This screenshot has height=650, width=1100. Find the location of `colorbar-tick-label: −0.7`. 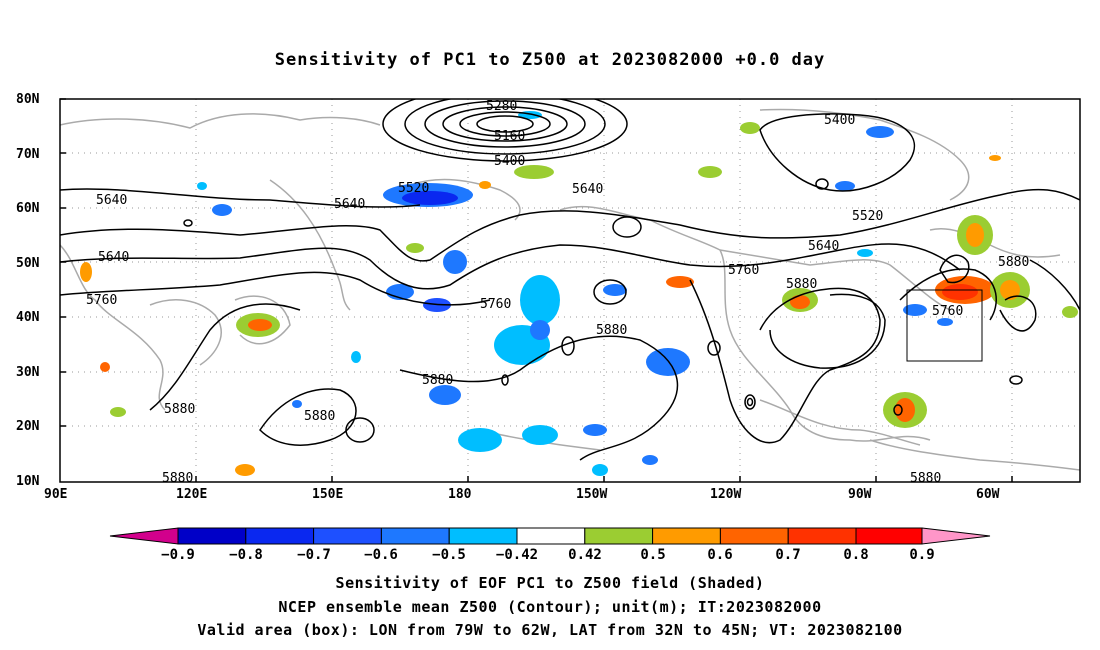

colorbar-tick-label: −0.7 is located at coordinates (314, 555).